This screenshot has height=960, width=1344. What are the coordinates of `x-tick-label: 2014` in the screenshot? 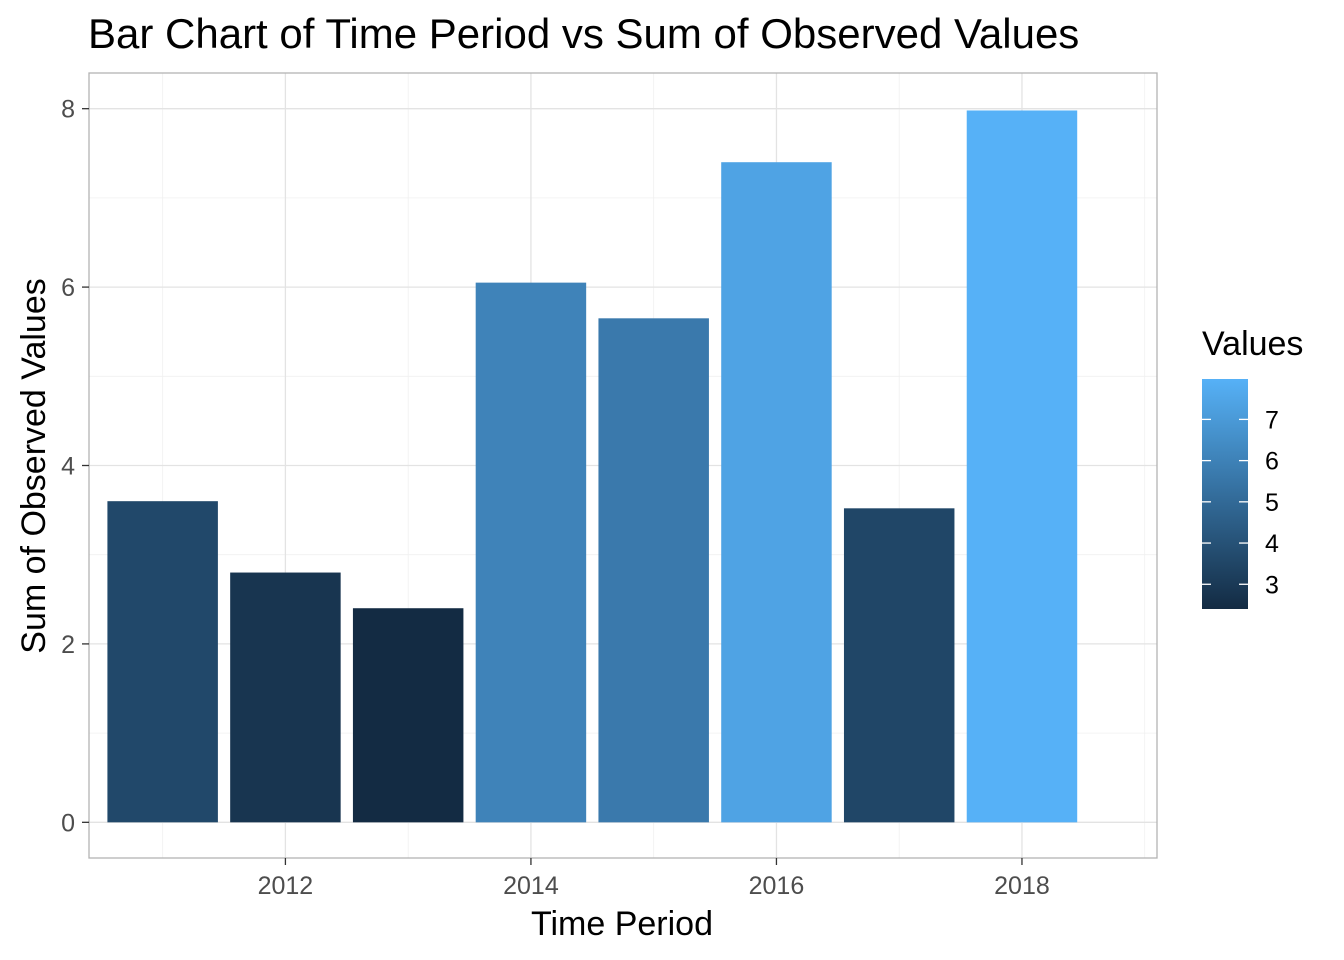 It's located at (531, 886).